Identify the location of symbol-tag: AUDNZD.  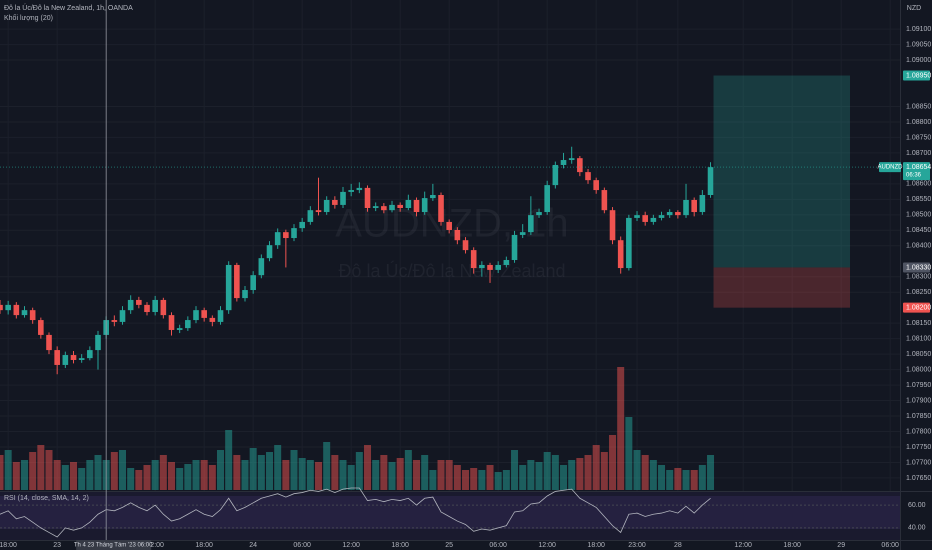
(891, 168).